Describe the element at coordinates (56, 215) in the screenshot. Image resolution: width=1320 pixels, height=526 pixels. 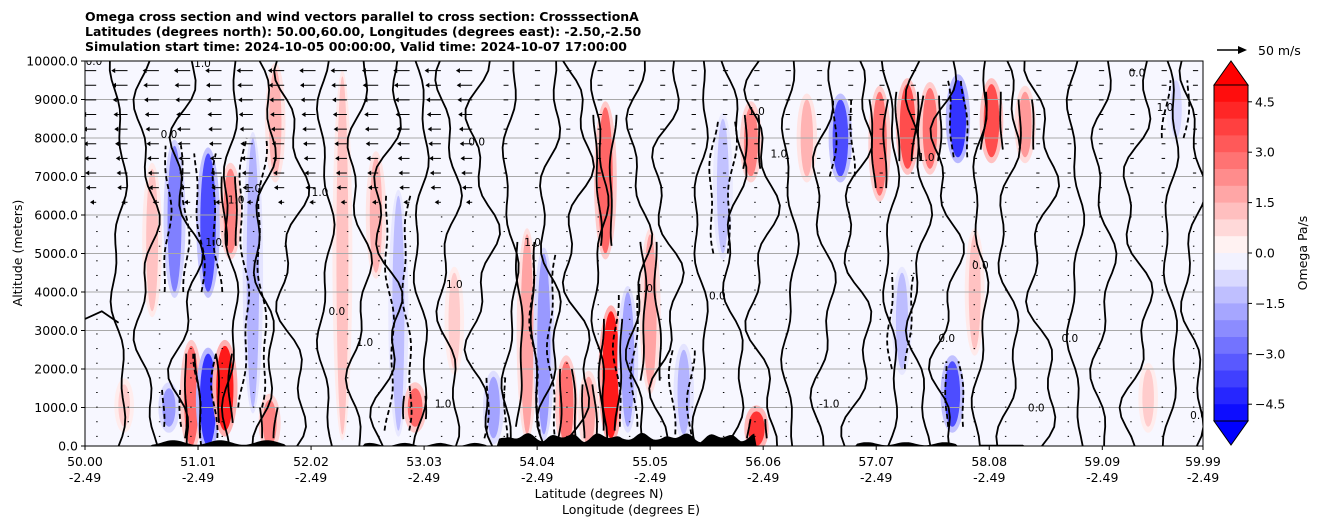
I see `y-tick-label: 6000.0` at that location.